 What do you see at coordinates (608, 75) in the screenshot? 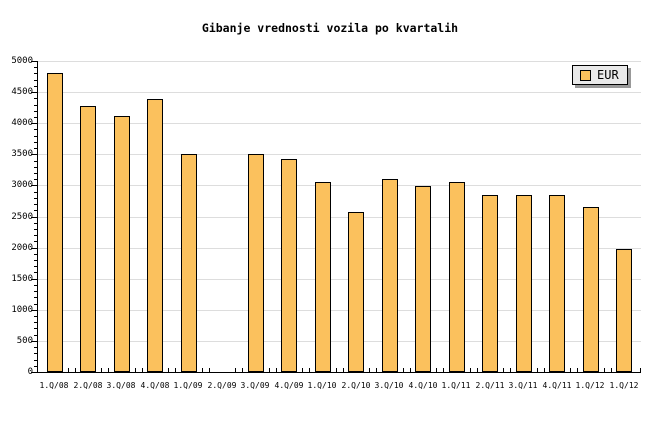
I see `legend-label: EUR` at bounding box center [608, 75].